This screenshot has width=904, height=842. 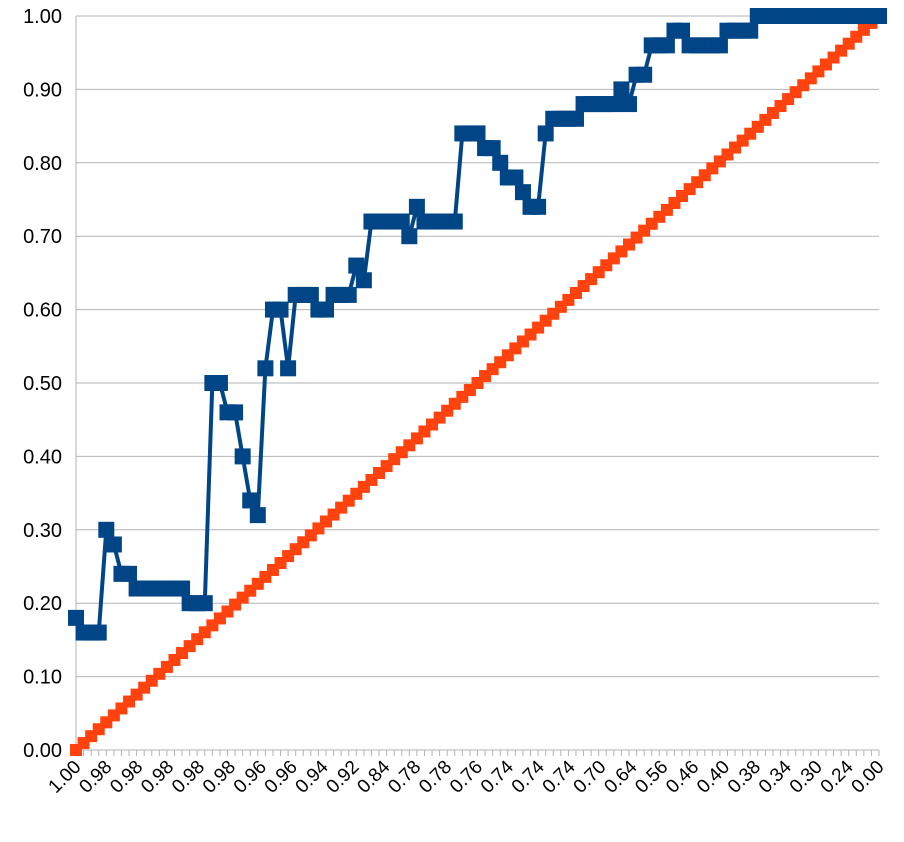 I want to click on y-tick-label: 0.60, so click(x=42, y=311).